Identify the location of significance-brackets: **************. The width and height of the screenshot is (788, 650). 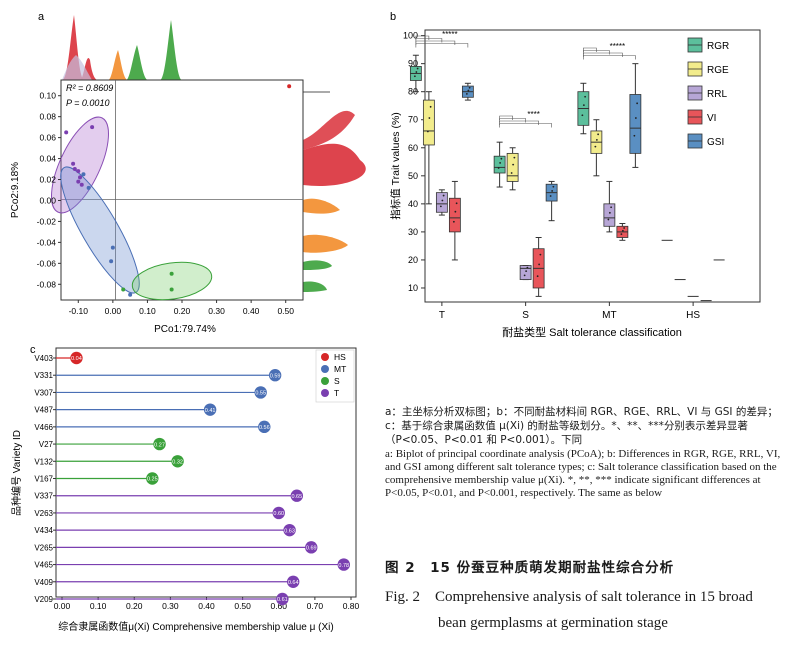
(525, 79).